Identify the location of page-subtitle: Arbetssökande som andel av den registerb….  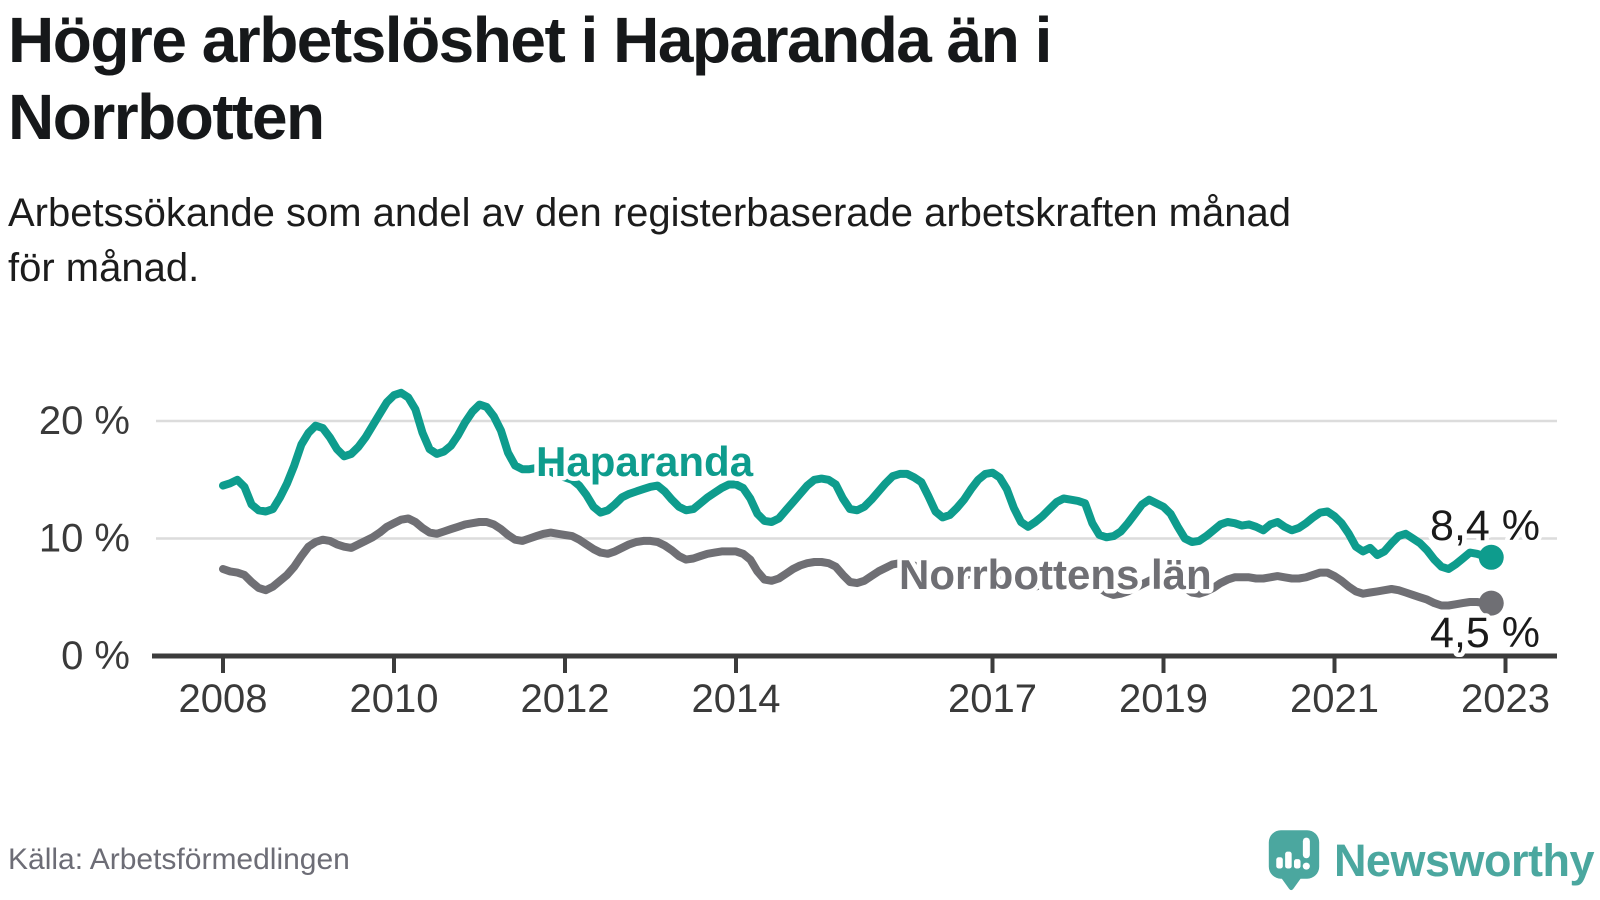
(649, 241).